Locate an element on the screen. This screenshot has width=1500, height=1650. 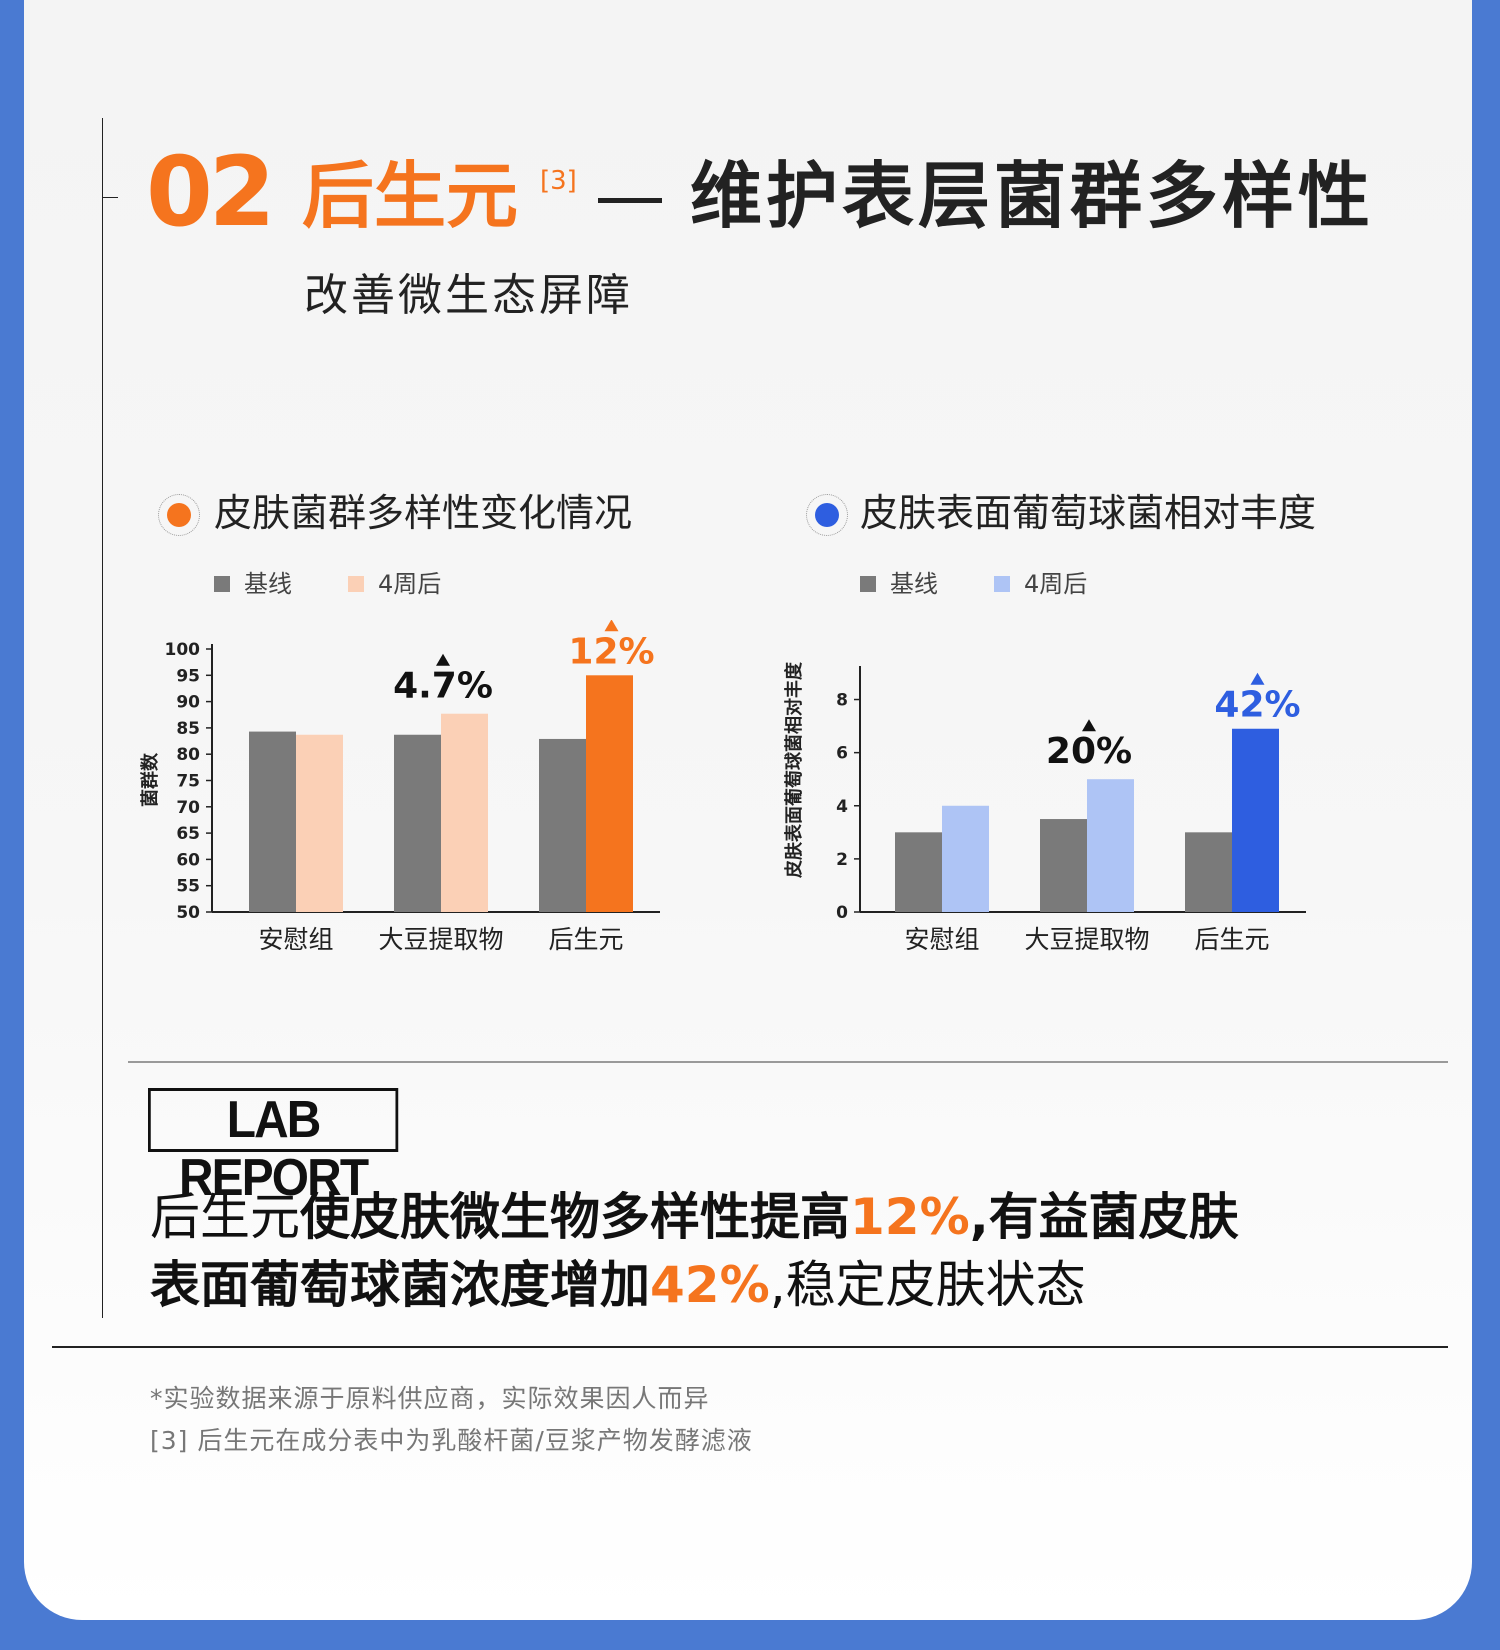
footnote-reference: [3] 后生元在成分表中为乳酸杆菌/豆浆产物发酵滤液 is located at coordinates (451, 1440).